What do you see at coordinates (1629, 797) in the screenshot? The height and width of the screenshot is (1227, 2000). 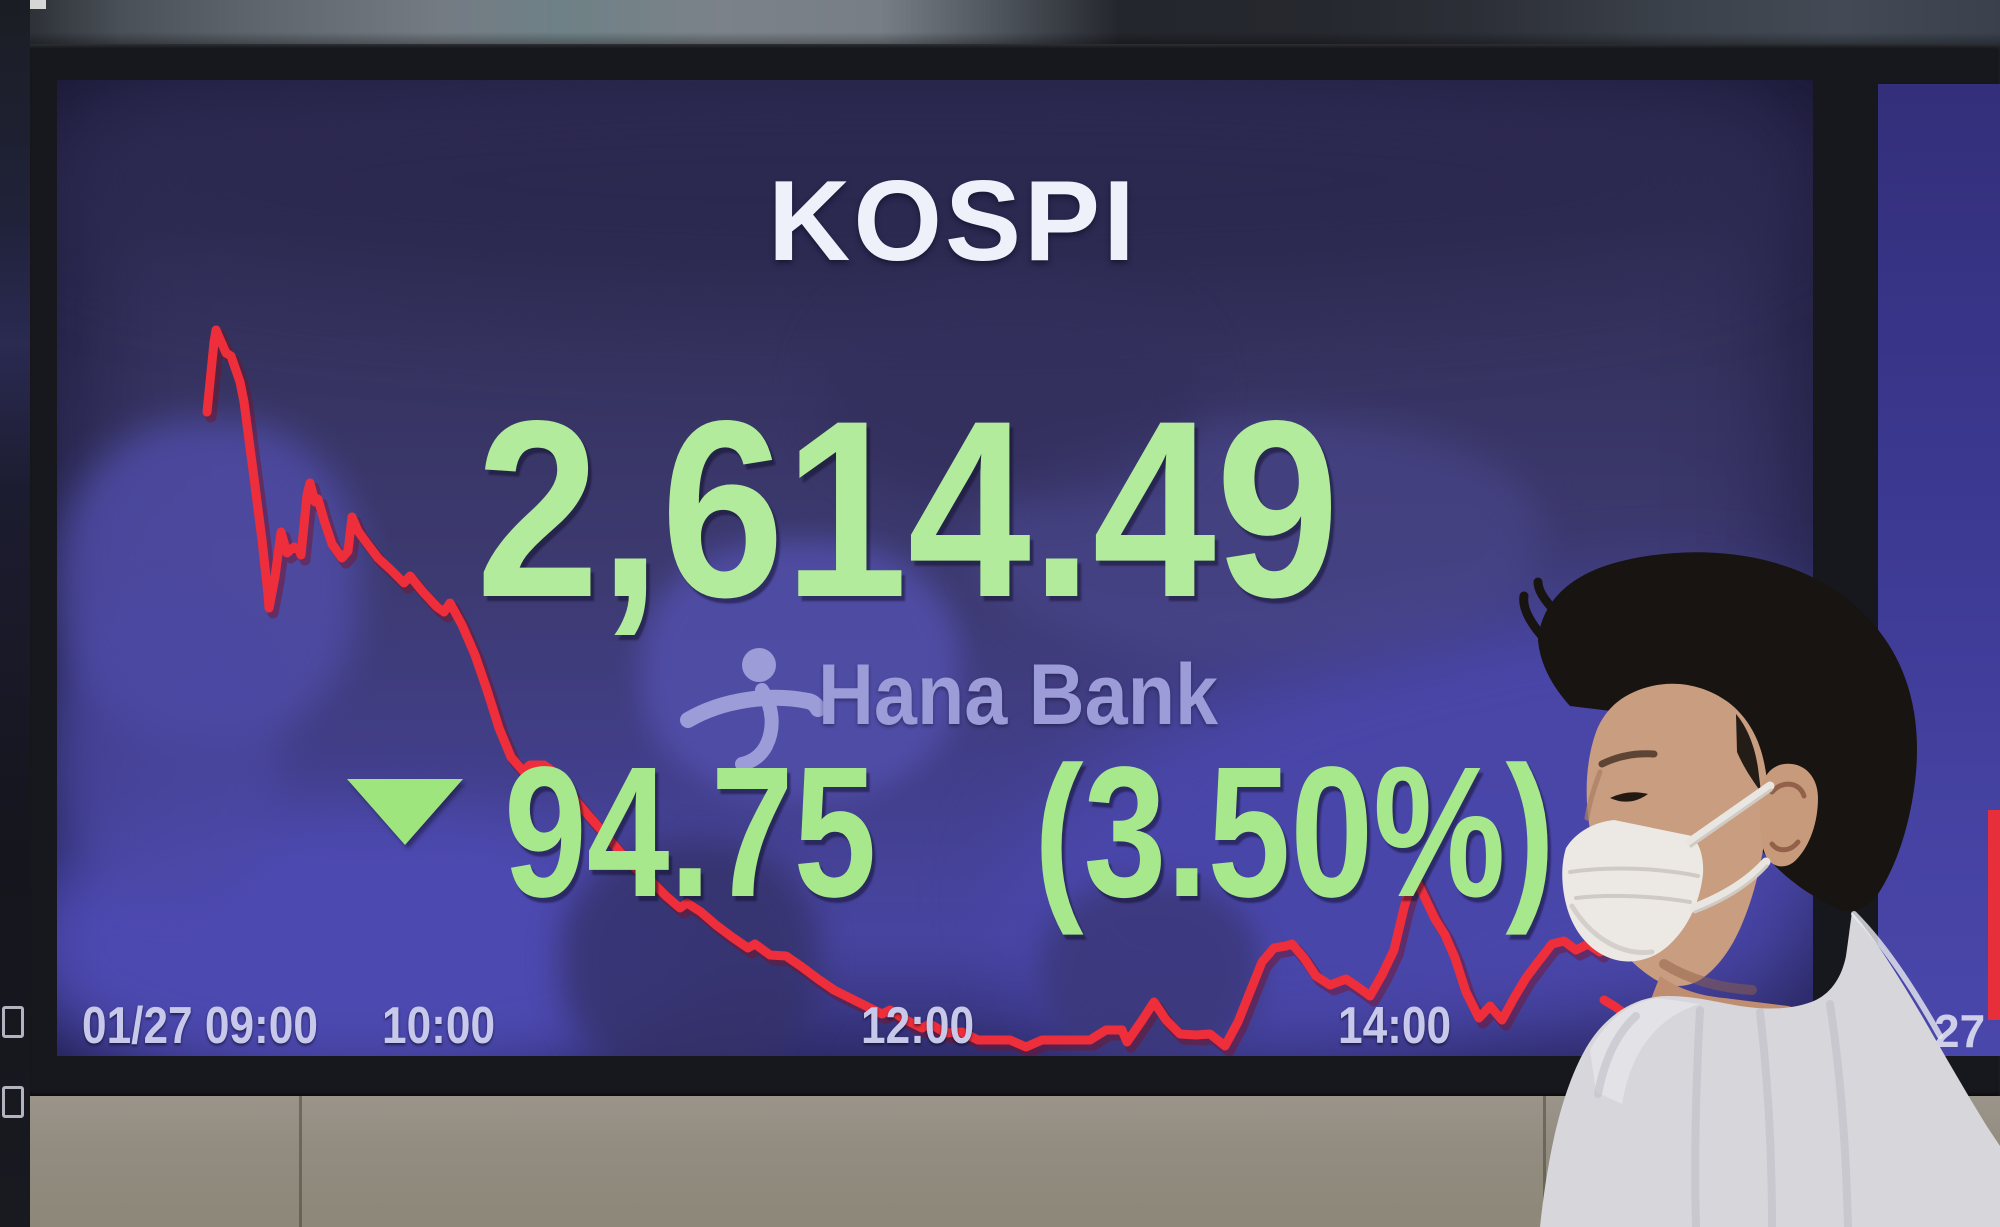 I see `person-eye` at bounding box center [1629, 797].